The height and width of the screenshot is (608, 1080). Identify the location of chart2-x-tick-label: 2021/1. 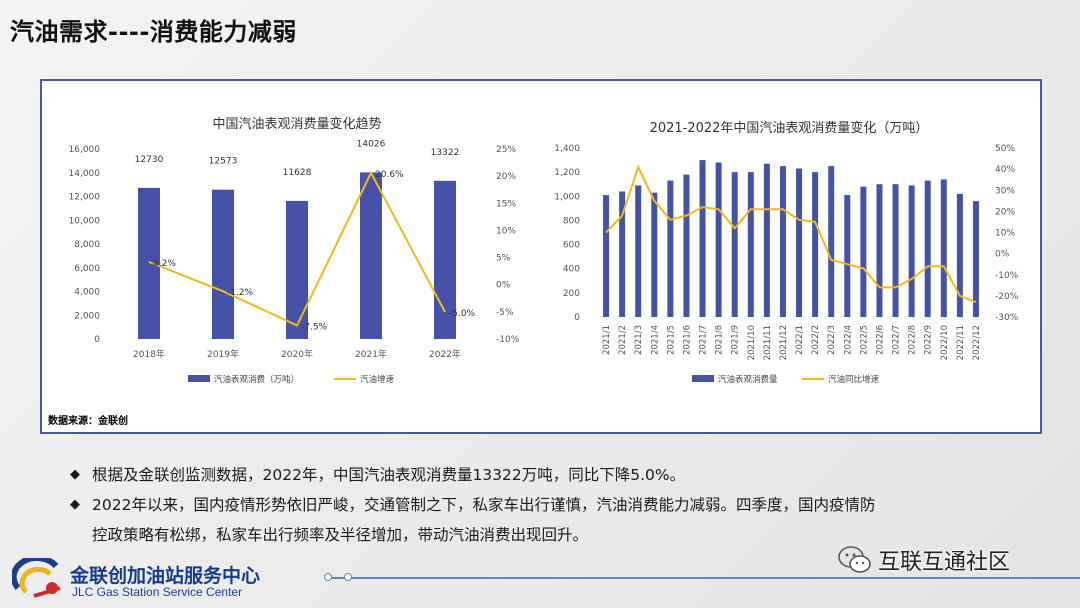
(607, 340).